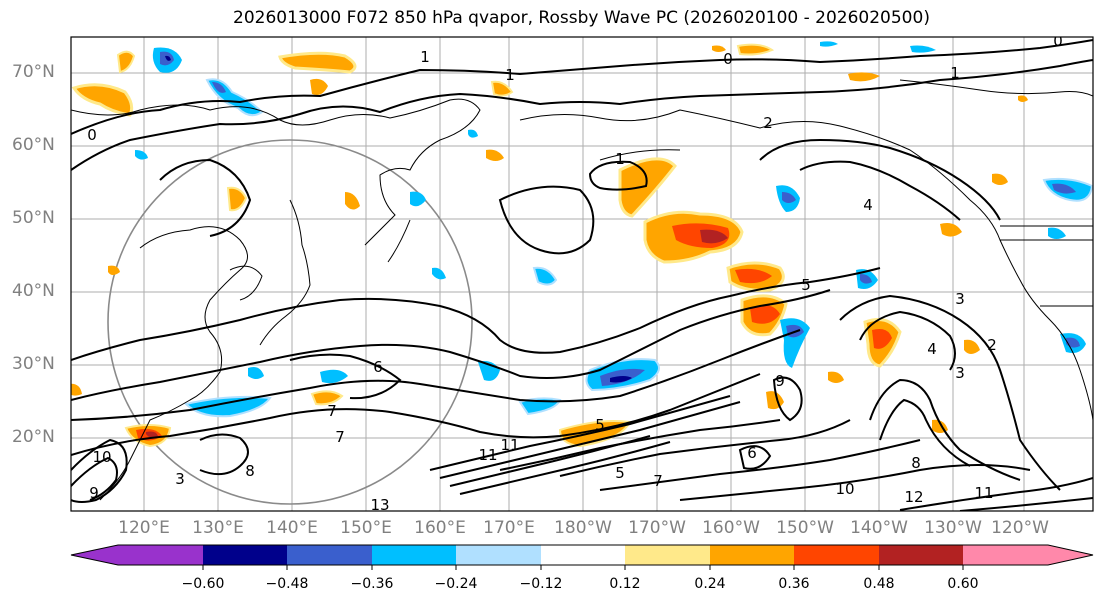 The height and width of the screenshot is (604, 1105). What do you see at coordinates (372, 584) in the screenshot?
I see `colorbar-tick-label: −0.36` at bounding box center [372, 584].